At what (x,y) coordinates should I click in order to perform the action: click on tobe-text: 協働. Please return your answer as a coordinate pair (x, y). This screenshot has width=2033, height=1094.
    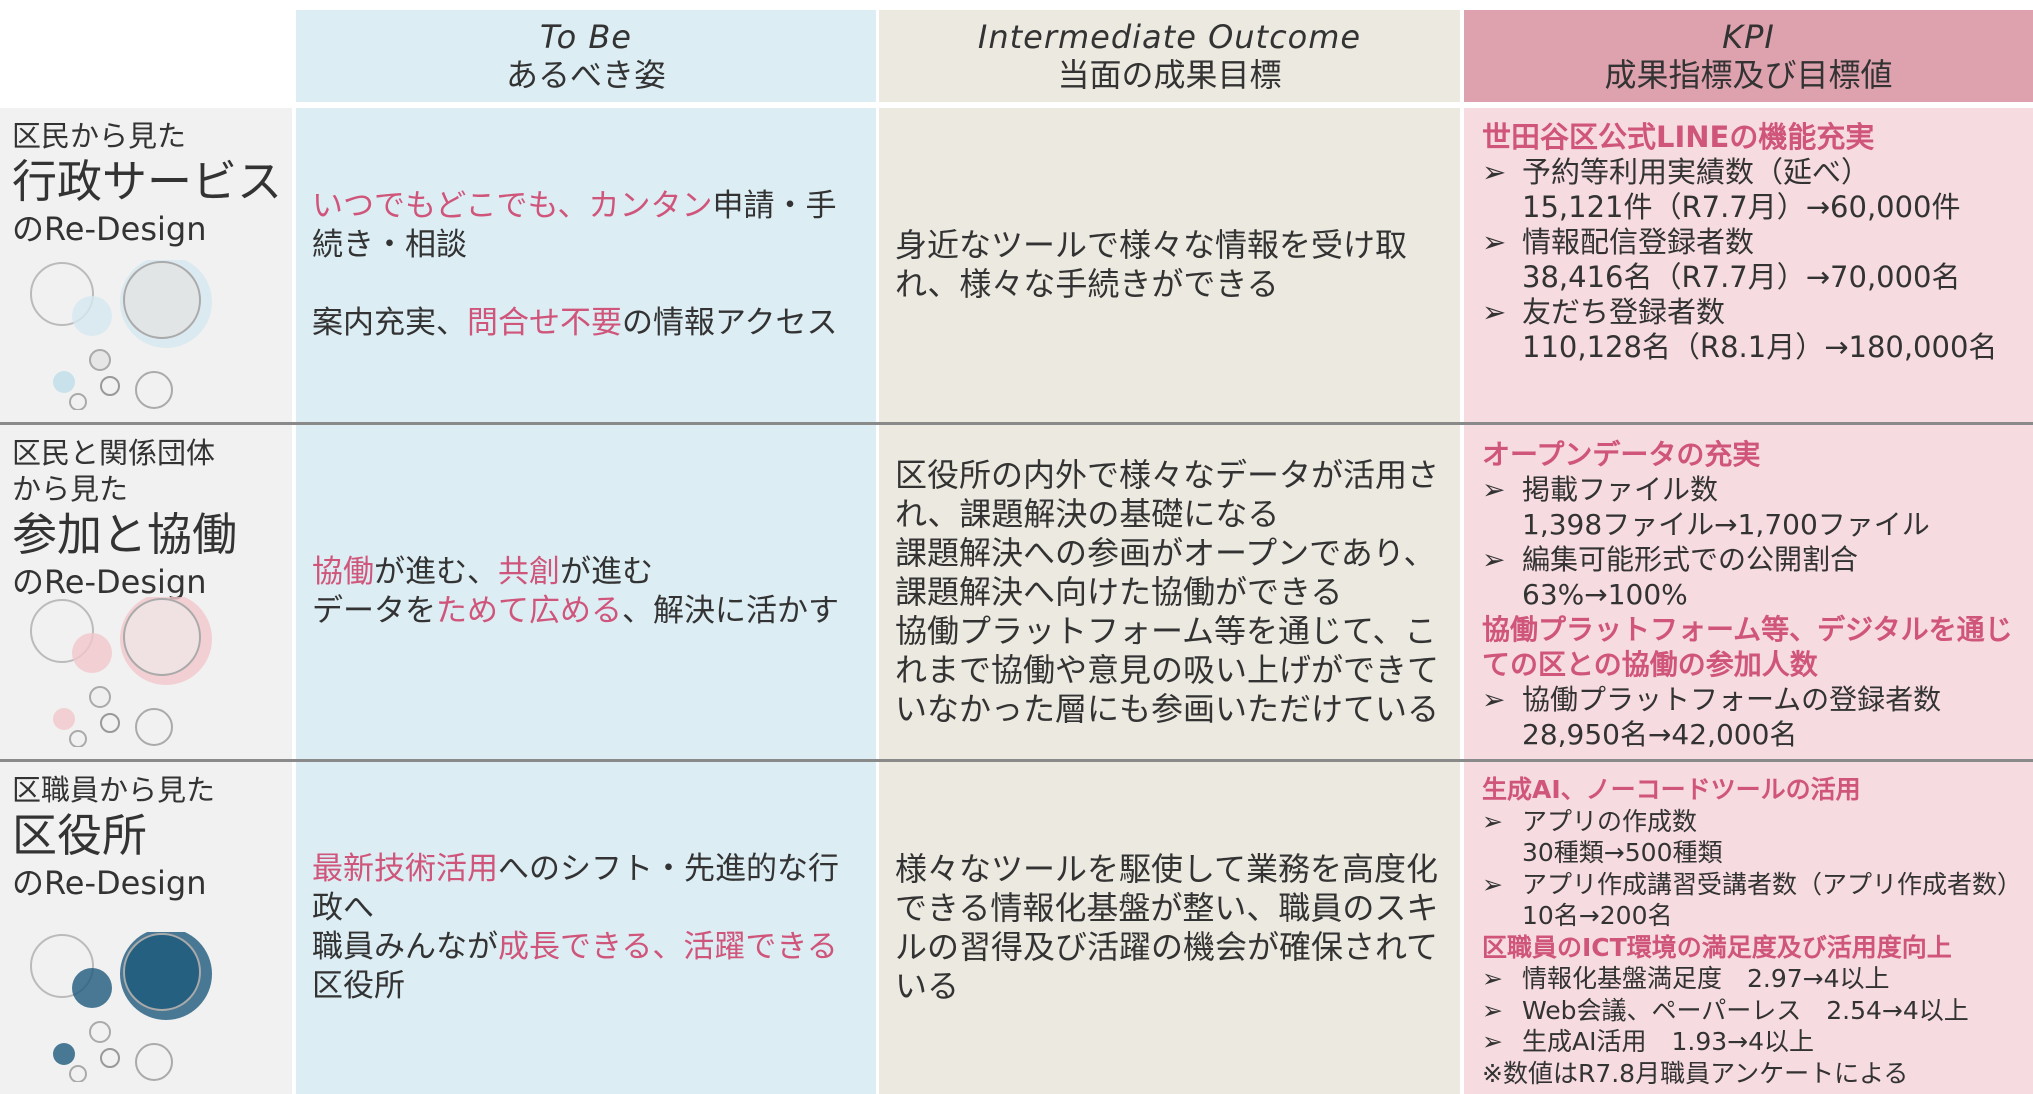
    Looking at the image, I should click on (343, 572).